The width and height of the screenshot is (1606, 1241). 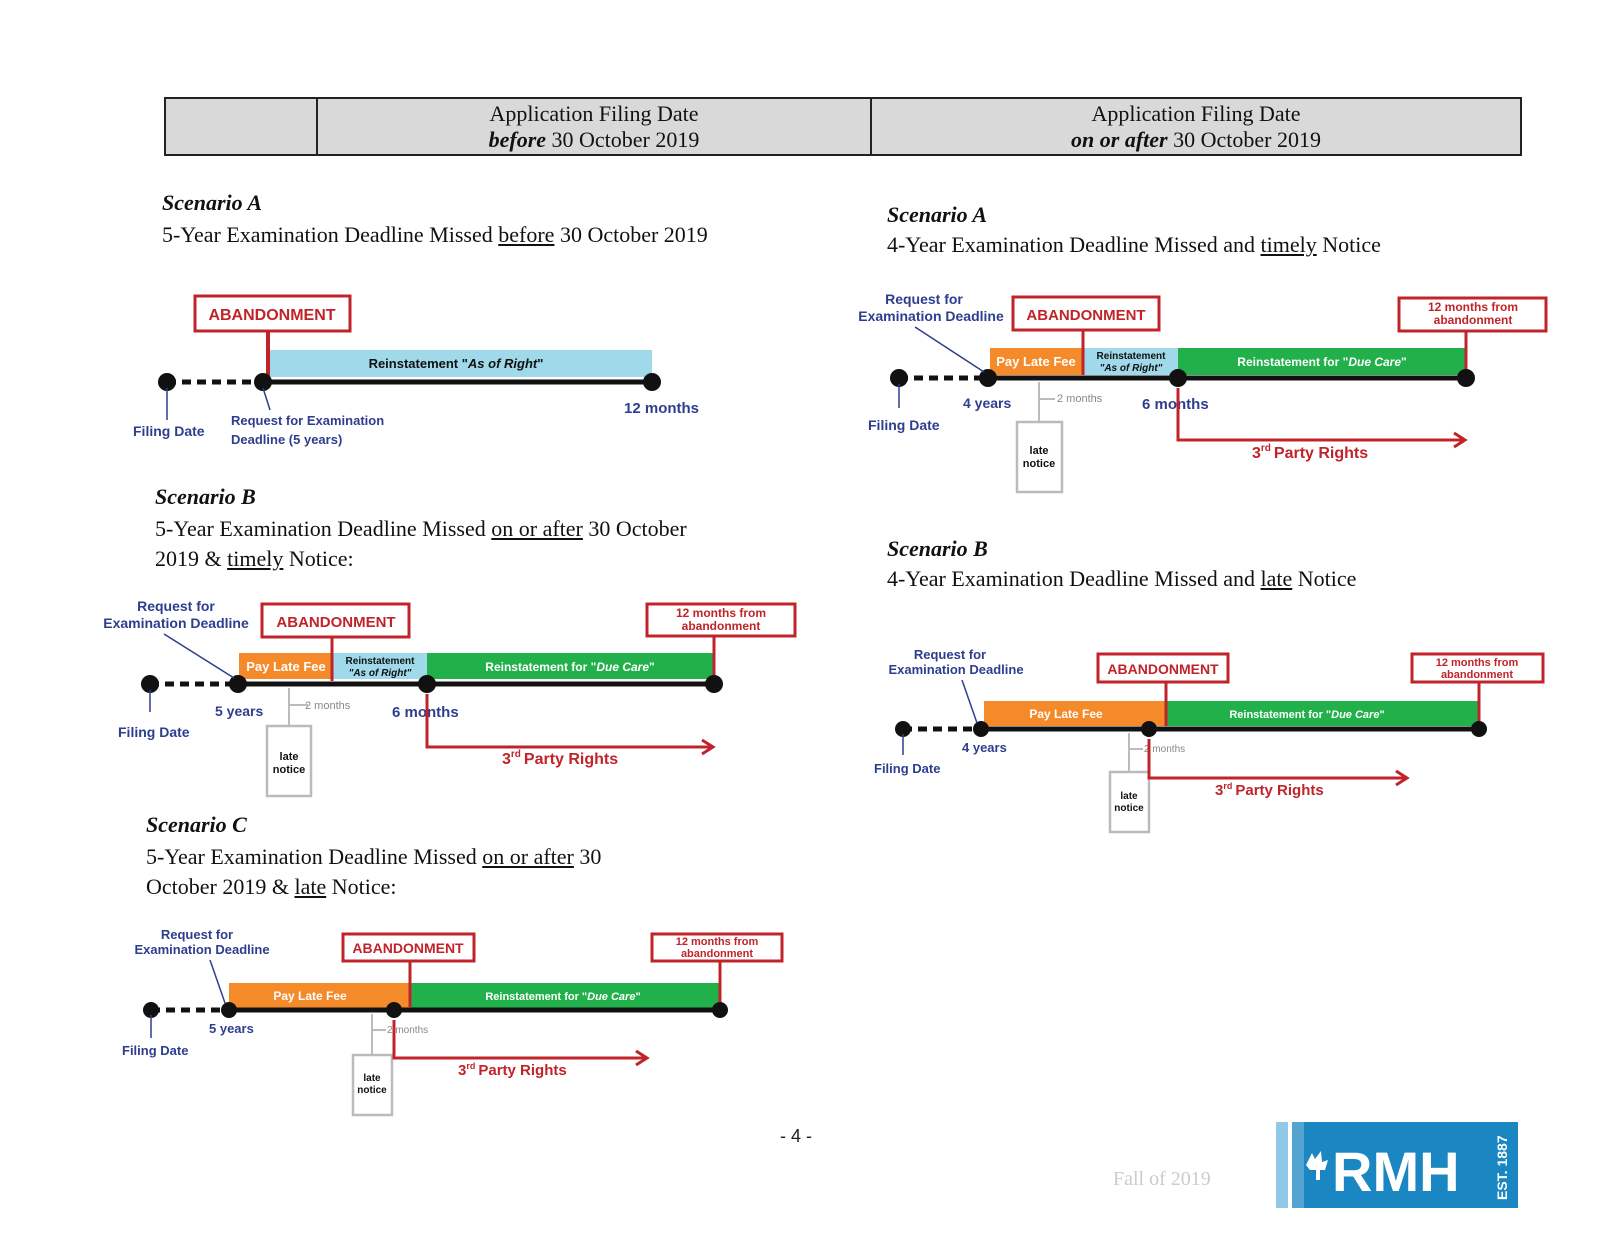 What do you see at coordinates (1269, 790) in the screenshot?
I see `svg-text: 3rdParty Rights` at bounding box center [1269, 790].